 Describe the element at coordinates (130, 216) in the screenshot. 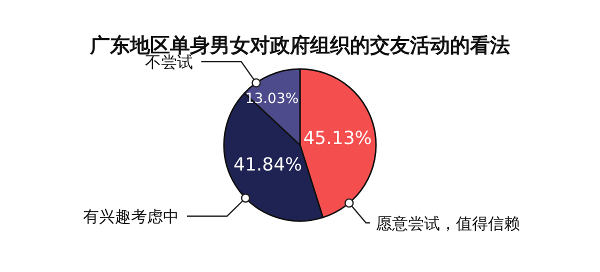

I see `slice-label: 有兴趣考虑中` at that location.